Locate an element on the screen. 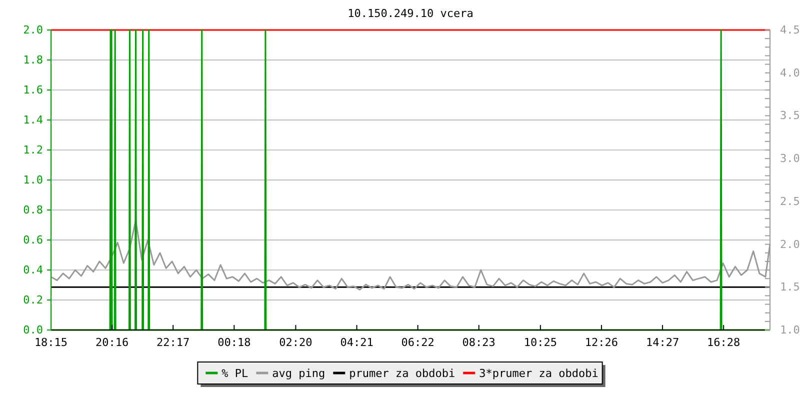 The height and width of the screenshot is (400, 800). y2-tick-label: 1.0 is located at coordinates (790, 330).